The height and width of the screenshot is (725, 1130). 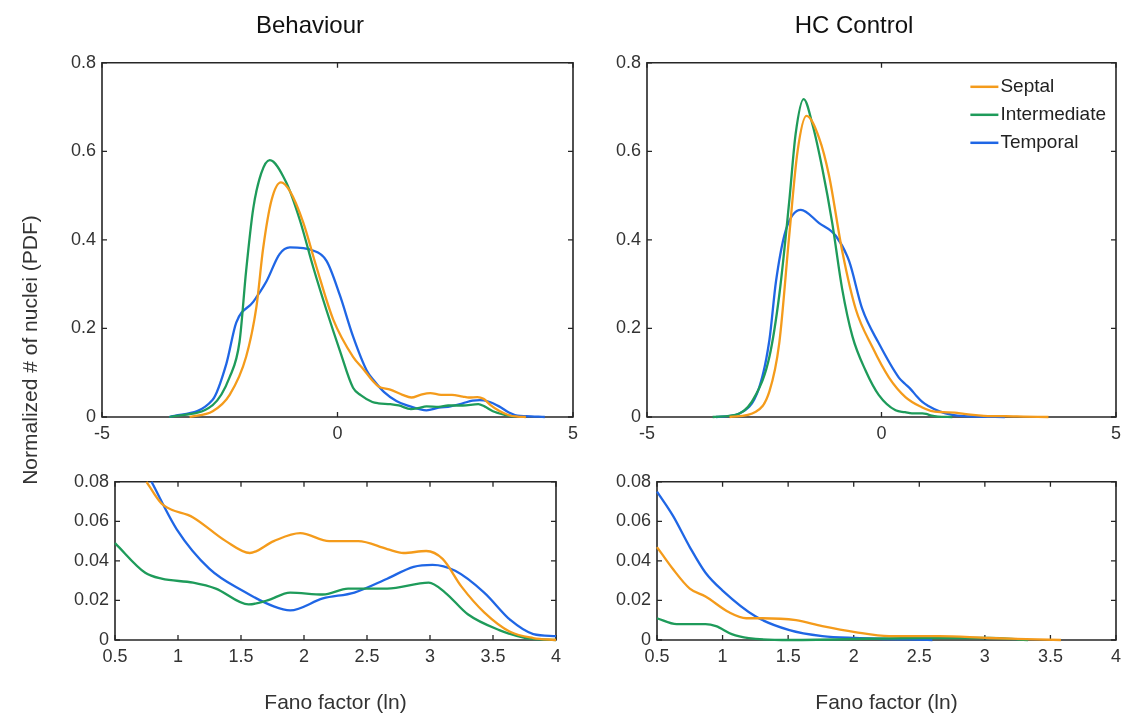 What do you see at coordinates (1027, 86) in the screenshot?
I see `legend-label: Septal` at bounding box center [1027, 86].